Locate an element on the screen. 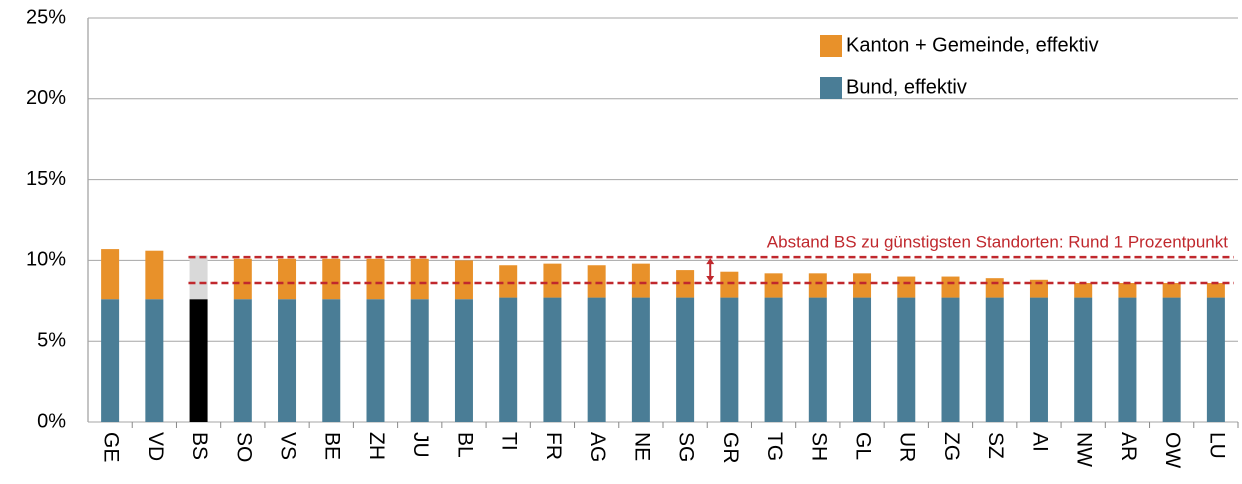  x-tick-label: BL is located at coordinates (464, 445).